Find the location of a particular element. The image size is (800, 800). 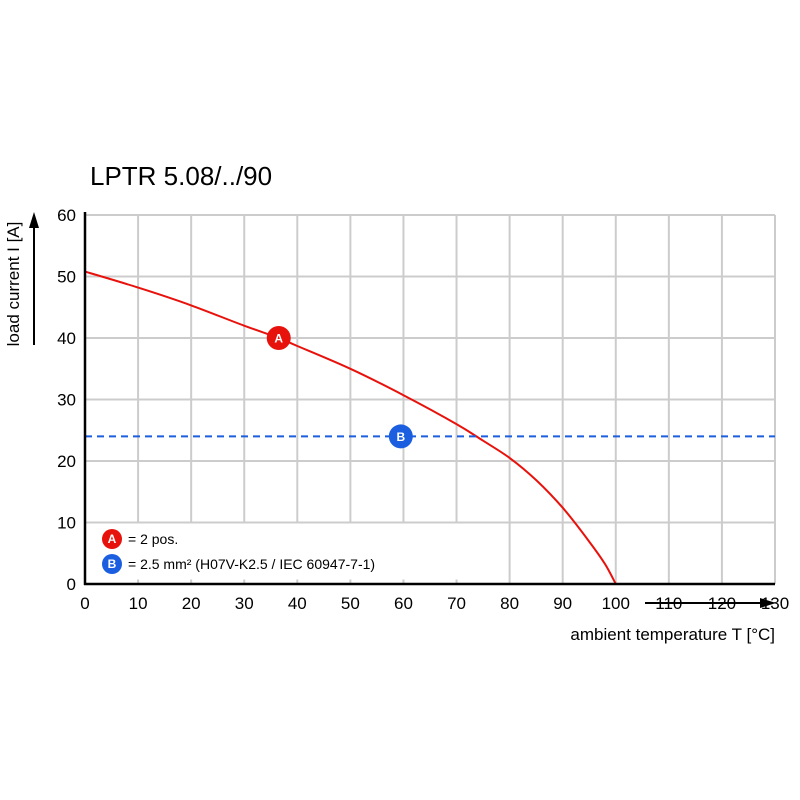

curve-marker-label: B is located at coordinates (400, 437).